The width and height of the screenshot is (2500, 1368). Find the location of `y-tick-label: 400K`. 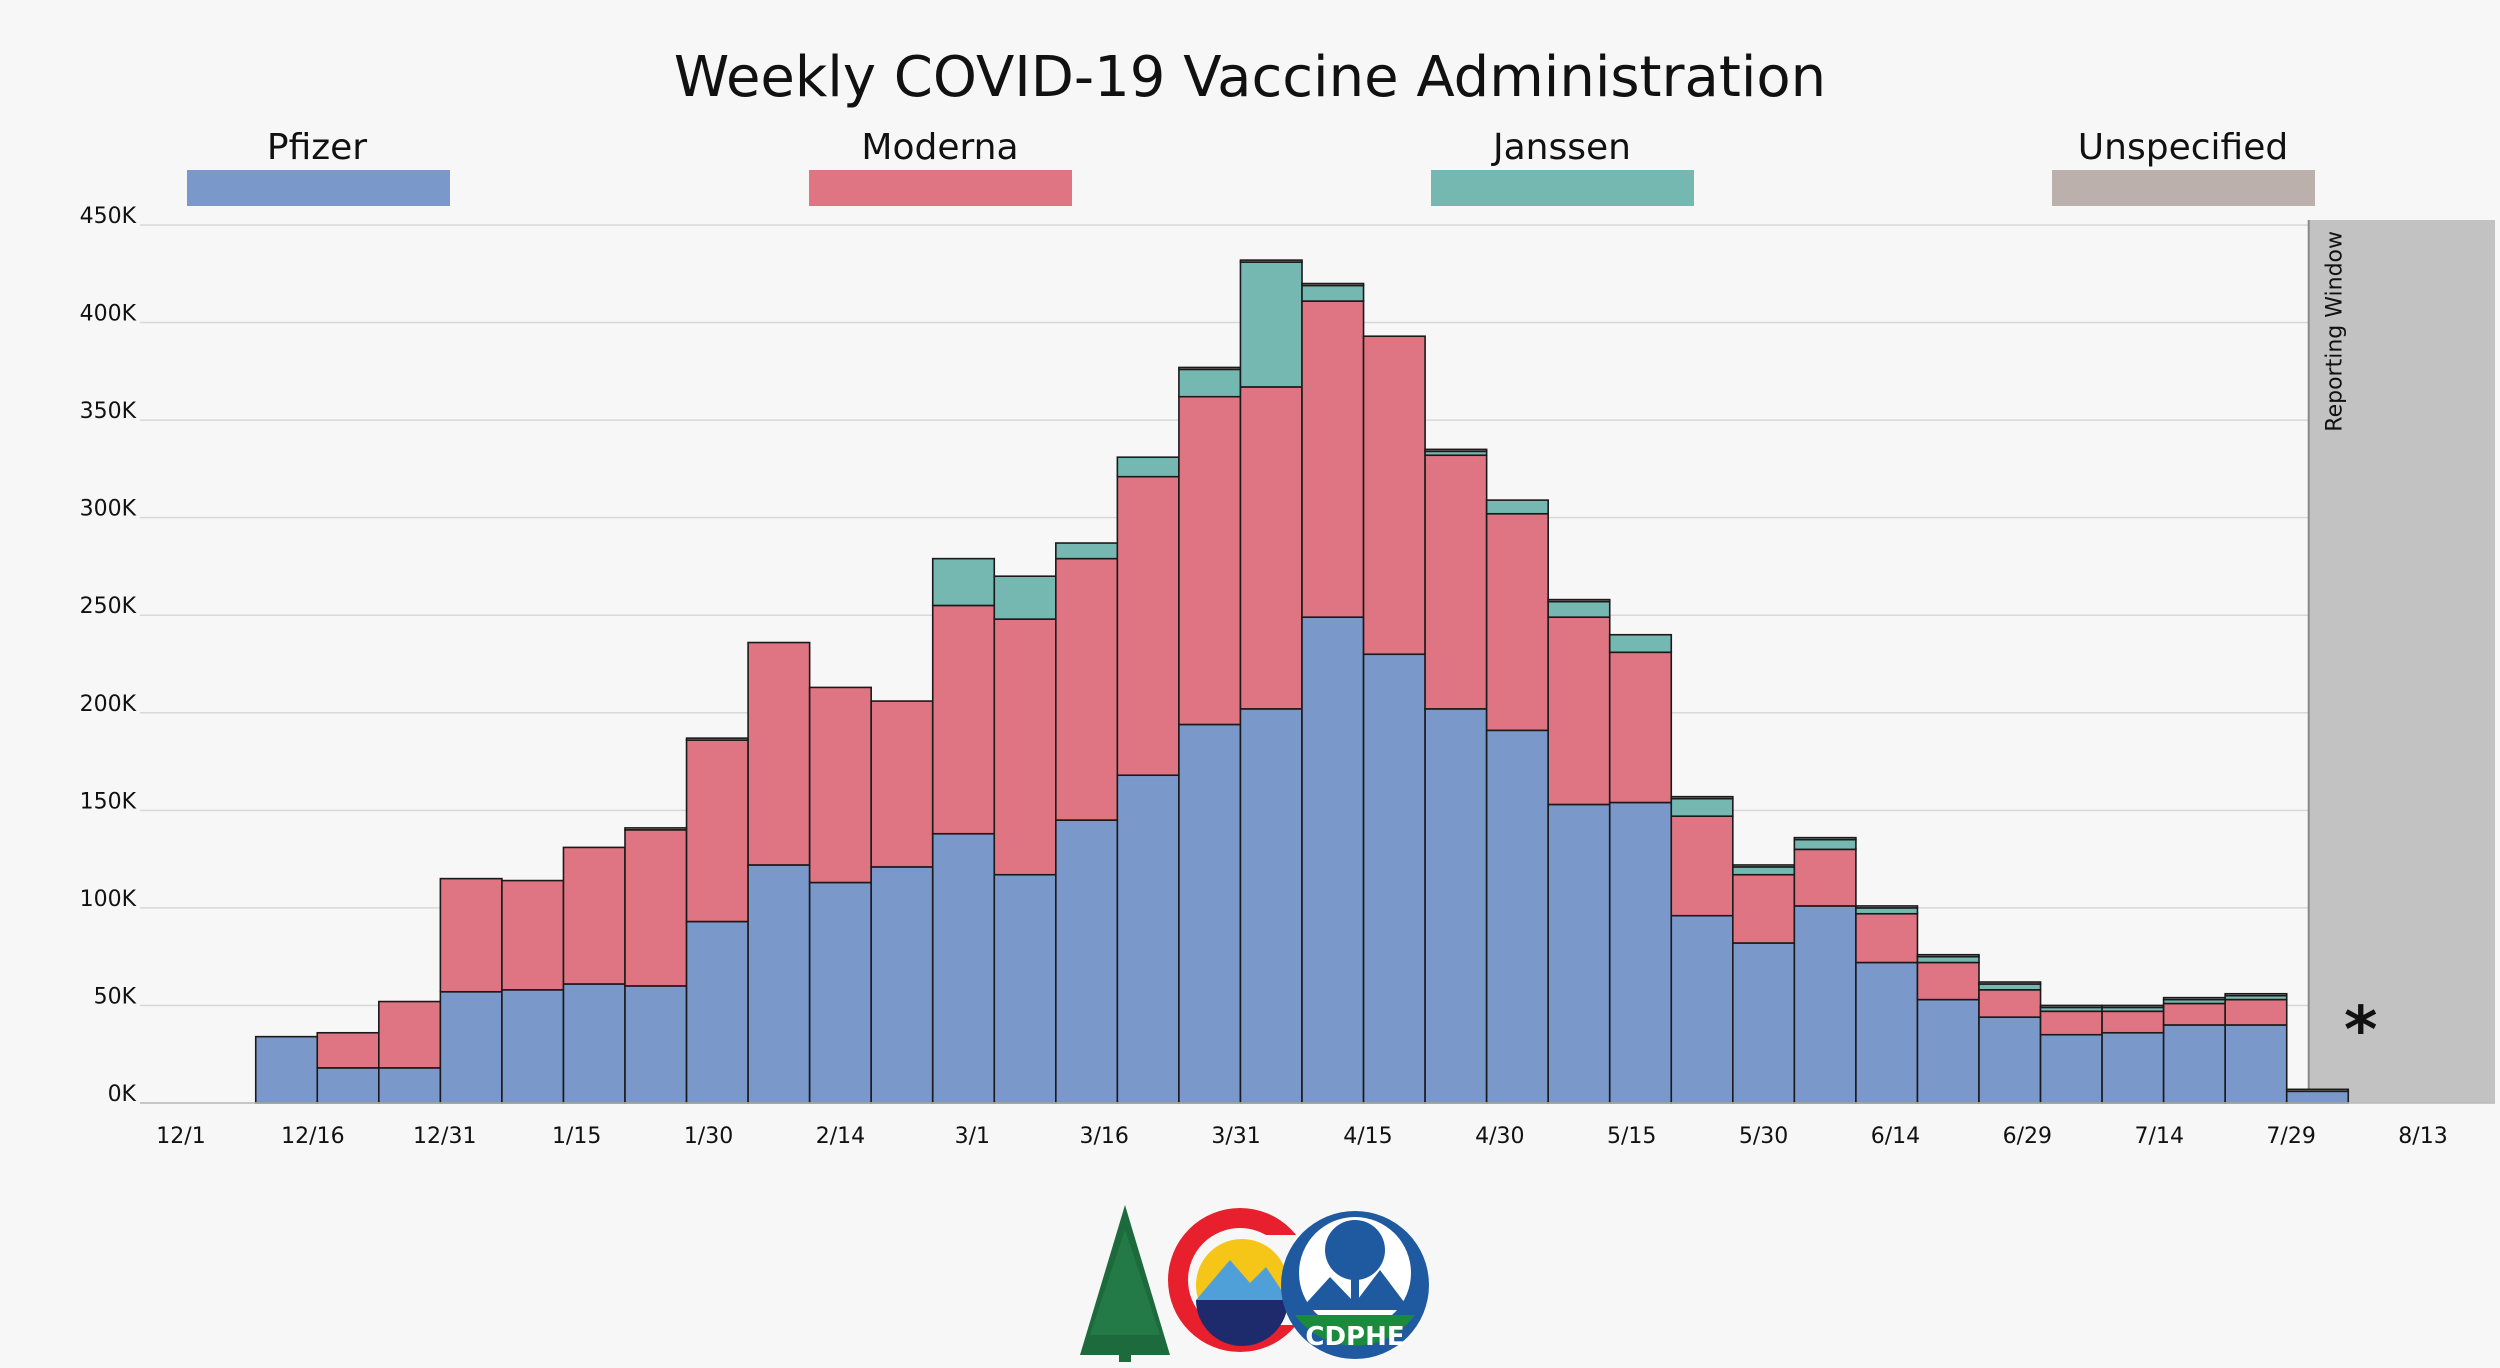

y-tick-label: 400K is located at coordinates (108, 314).